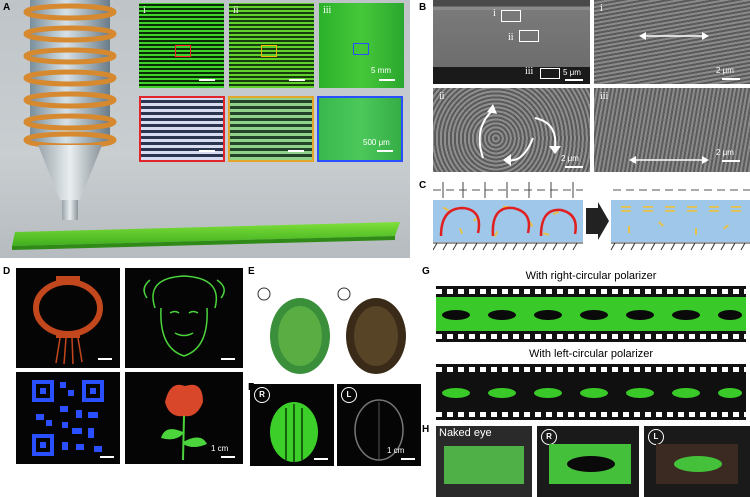 The width and height of the screenshot is (750, 497). I want to click on panel-c-label: C, so click(423, 185).